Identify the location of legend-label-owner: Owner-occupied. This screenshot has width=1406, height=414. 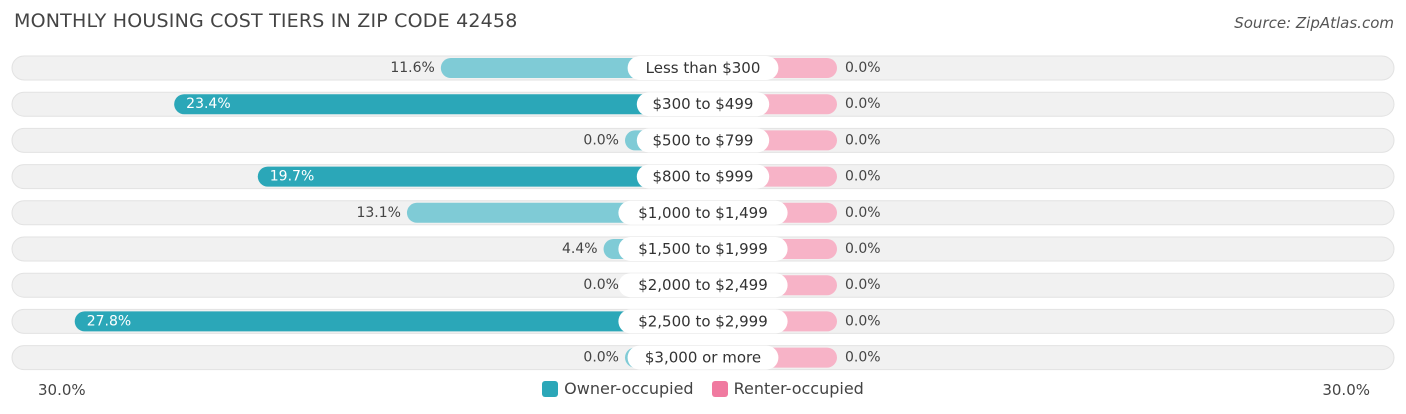
(629, 388).